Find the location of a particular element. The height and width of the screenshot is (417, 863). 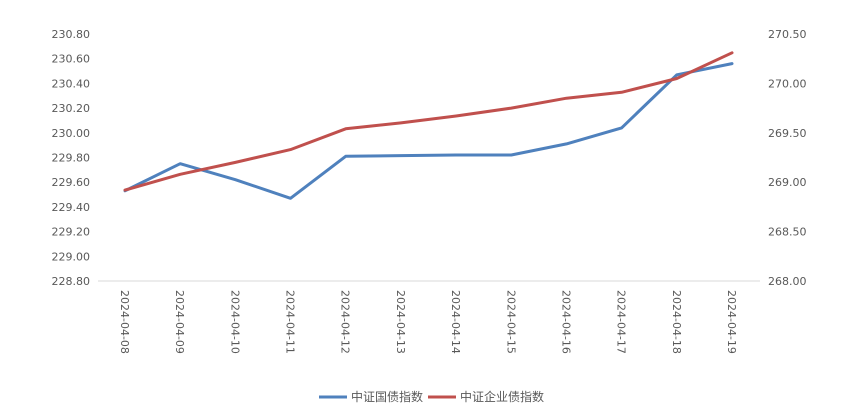

x-axis-tick-label: 2024-04-10 is located at coordinates (234, 322).